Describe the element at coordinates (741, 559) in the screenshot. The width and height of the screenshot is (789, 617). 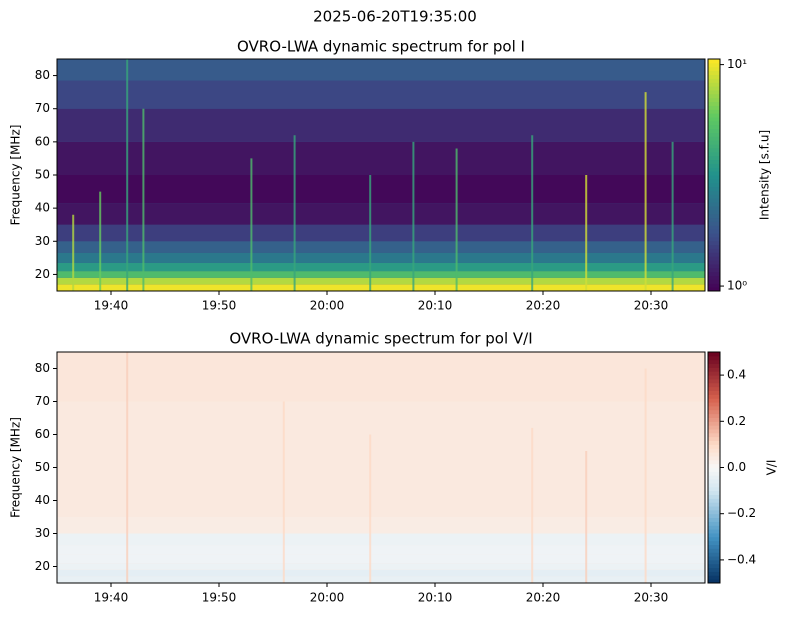
I see `colorbar-tick-label: −0.4` at that location.